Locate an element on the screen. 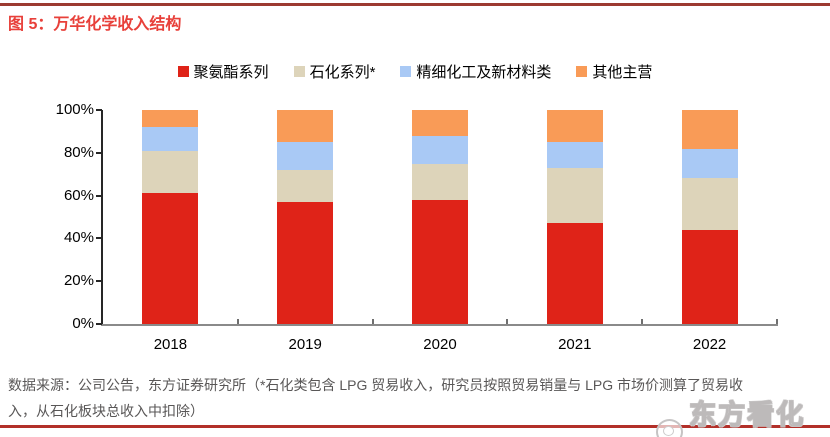  data-source-line: 入，从石化板块总收入中扣除） is located at coordinates (106, 411).